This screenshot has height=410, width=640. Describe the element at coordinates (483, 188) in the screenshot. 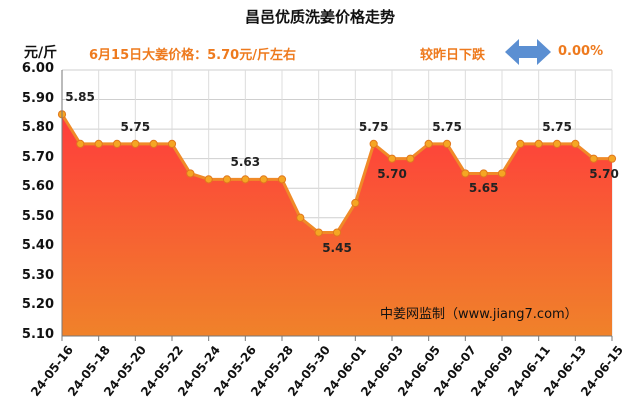

I see `data-label: 5.65` at that location.